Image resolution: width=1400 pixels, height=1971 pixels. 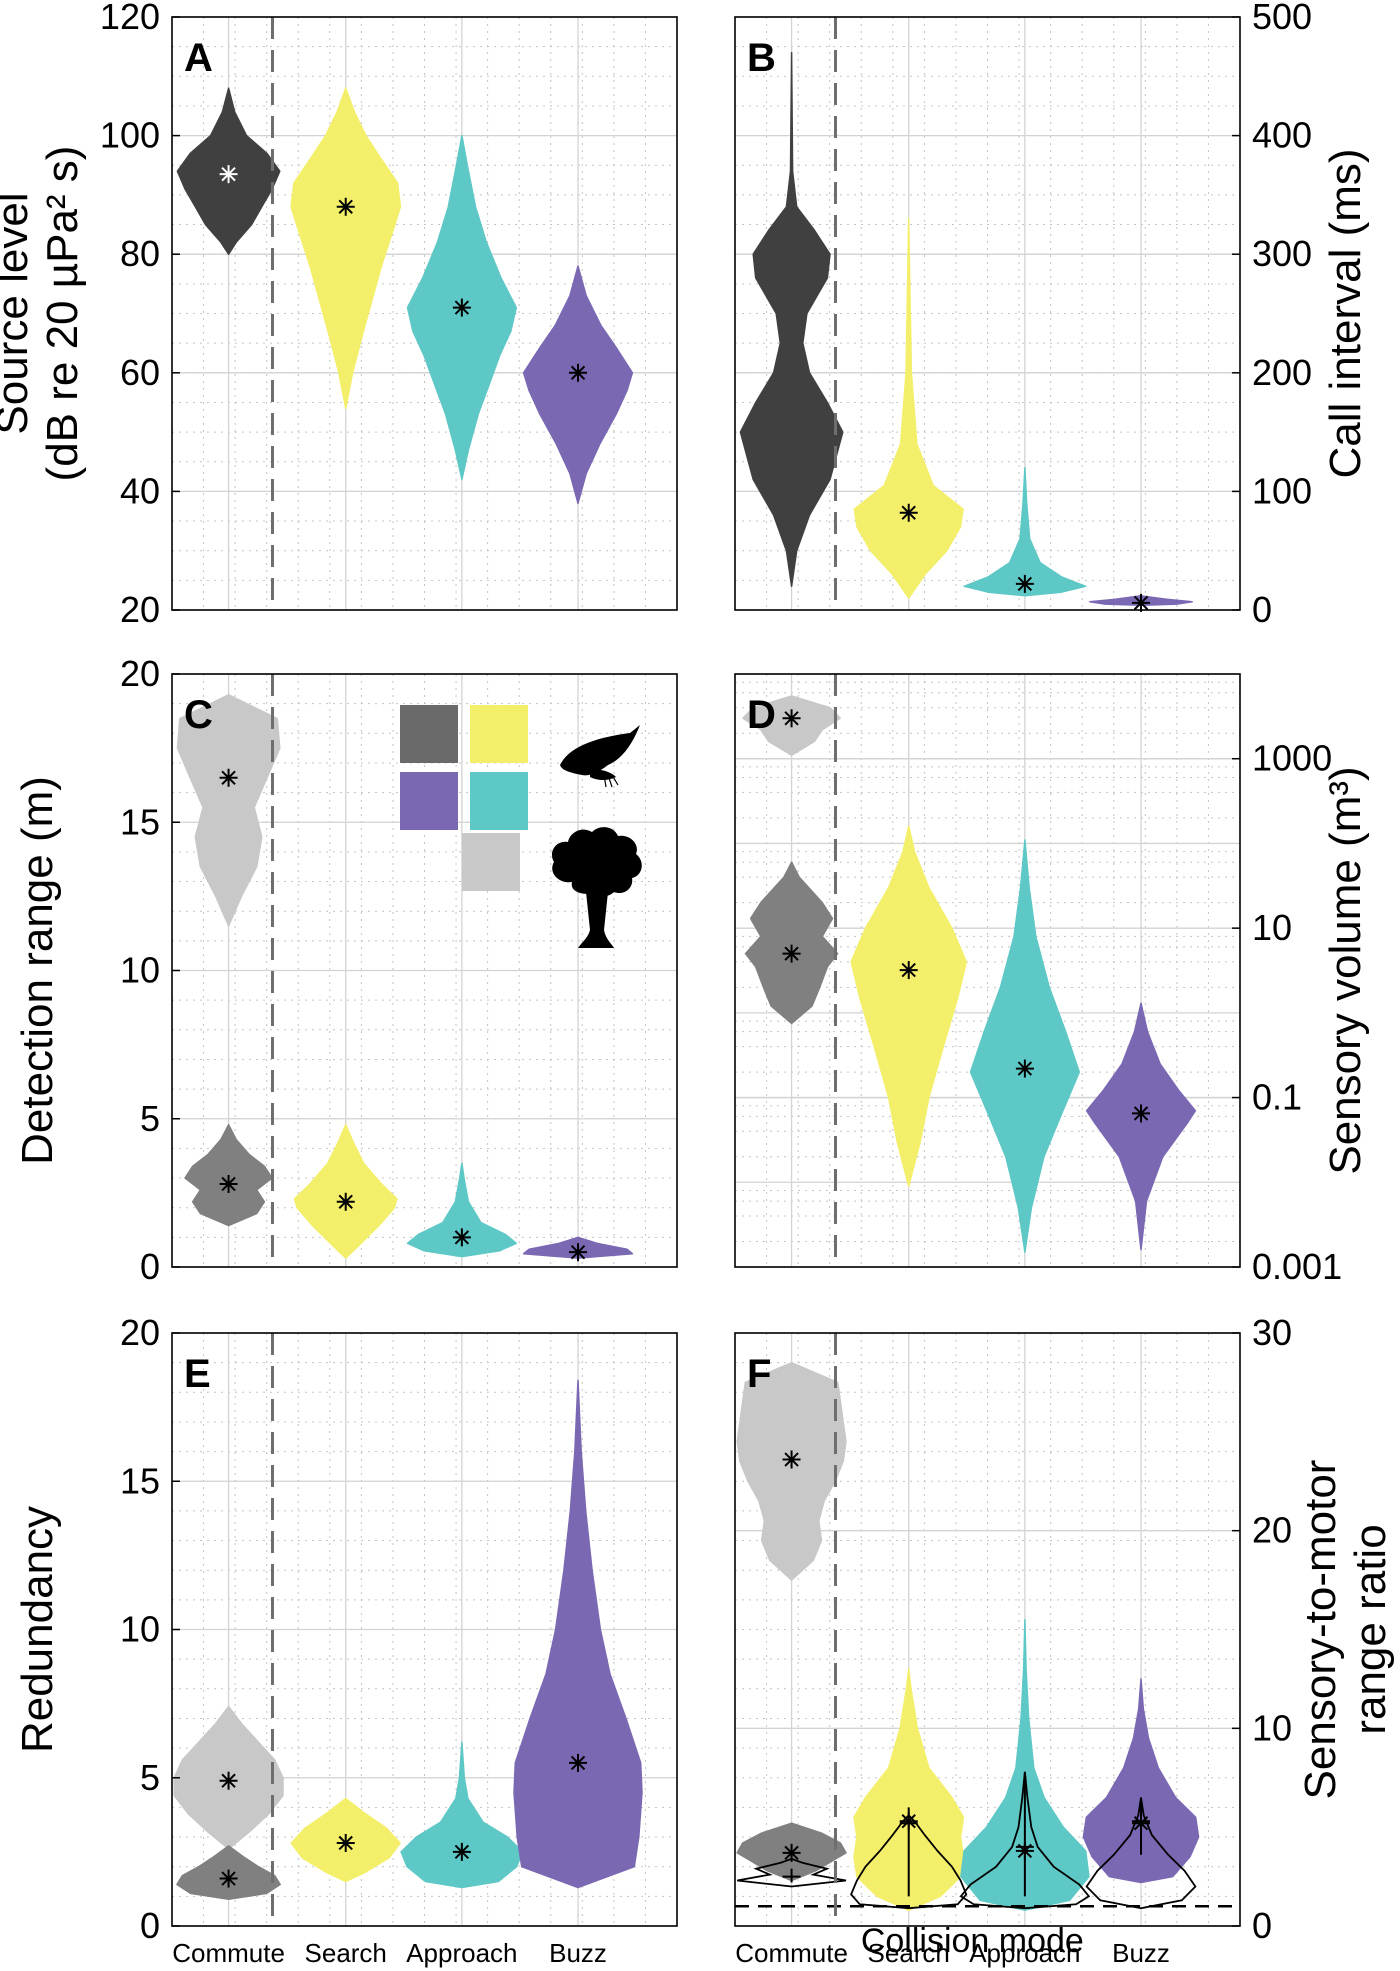 I want to click on tree-icon, so click(x=596, y=887).